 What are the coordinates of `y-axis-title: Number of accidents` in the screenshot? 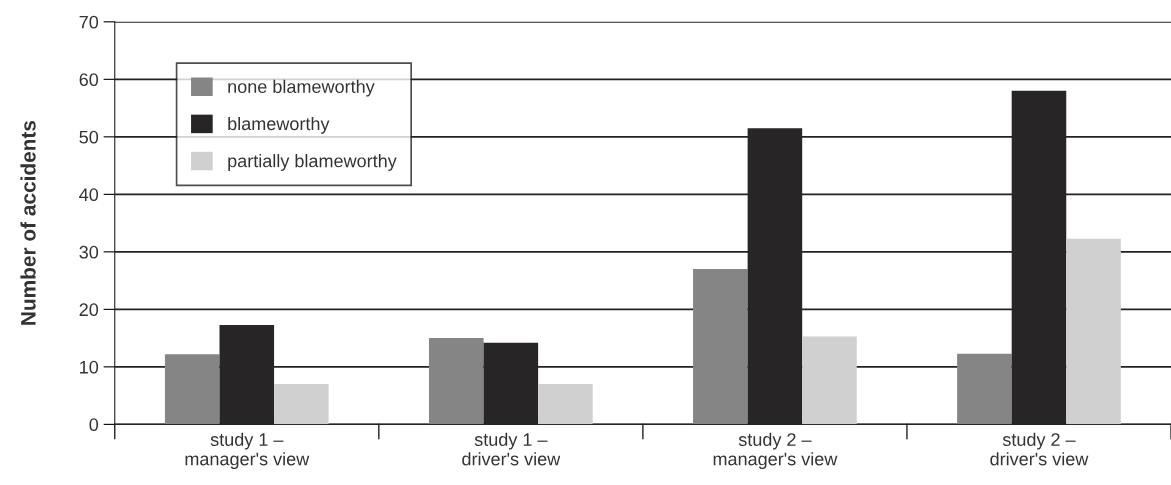 It's located at (28, 222).